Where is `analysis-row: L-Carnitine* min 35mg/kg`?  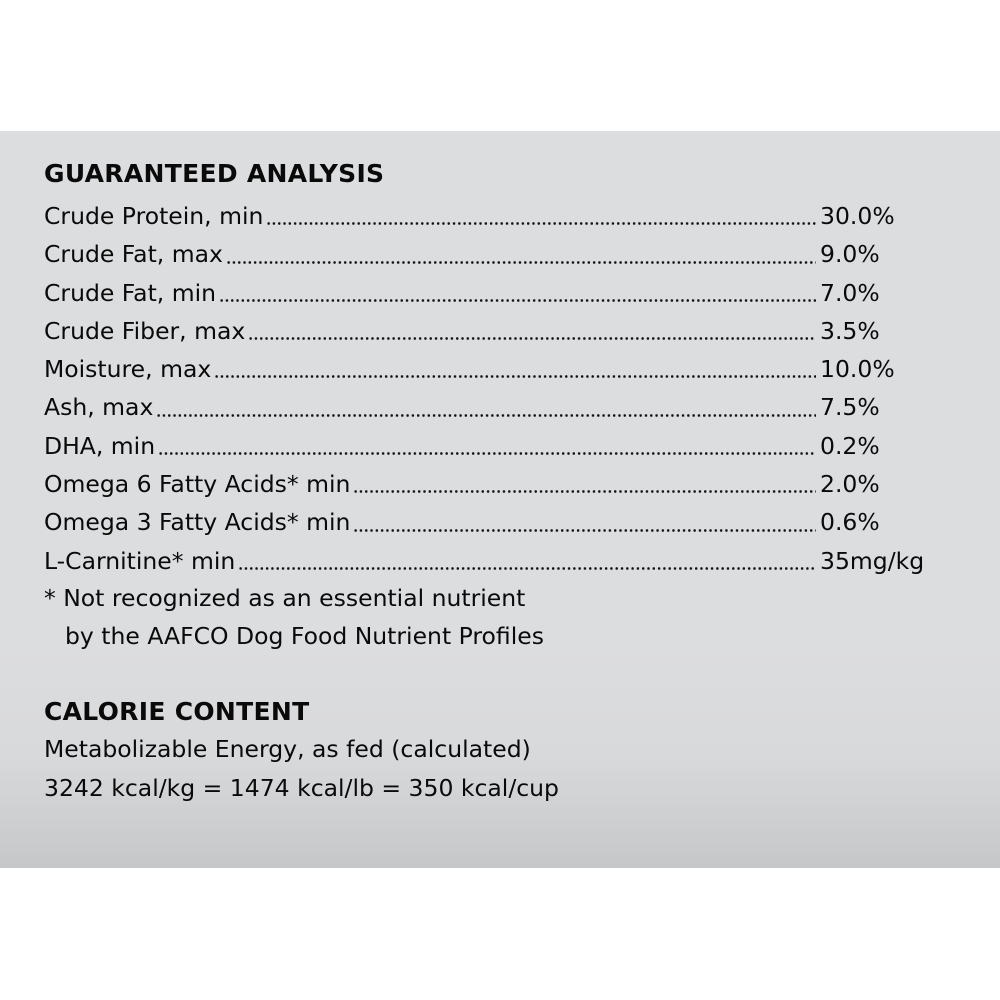
analysis-row: L-Carnitine* min 35mg/kg is located at coordinates (514, 561).